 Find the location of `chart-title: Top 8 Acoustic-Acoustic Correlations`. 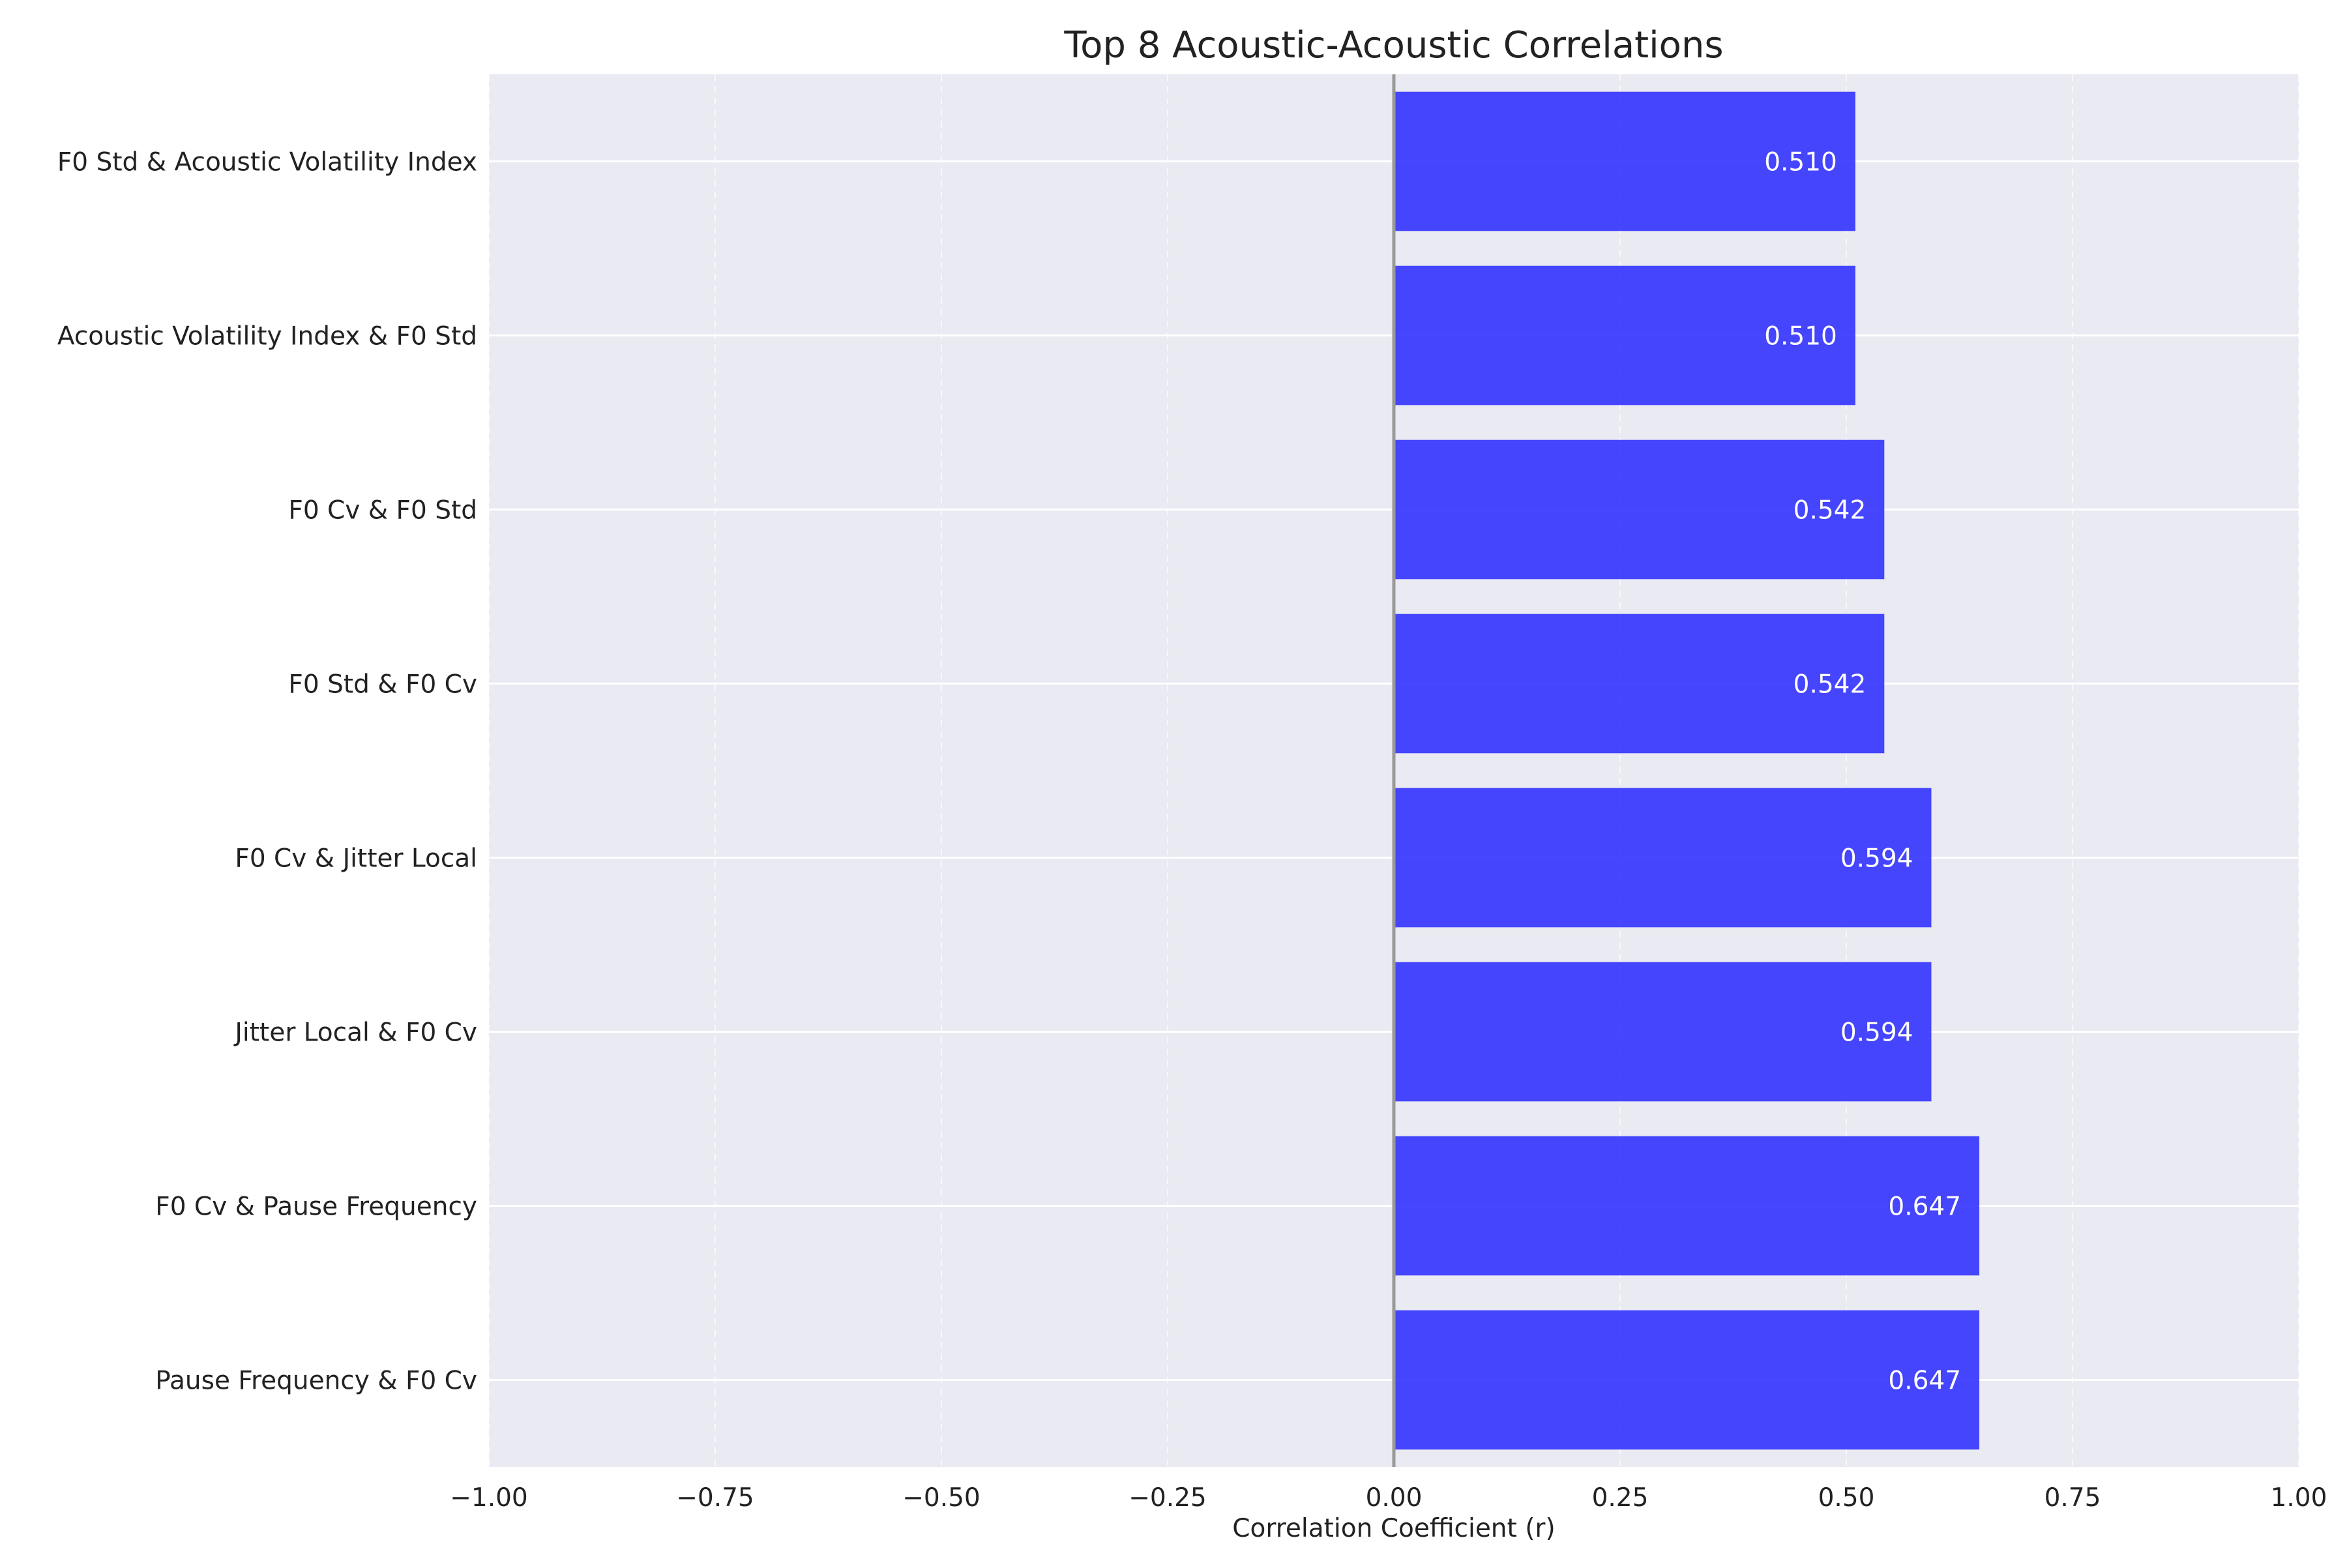

chart-title: Top 8 Acoustic-Acoustic Correlations is located at coordinates (1393, 46).